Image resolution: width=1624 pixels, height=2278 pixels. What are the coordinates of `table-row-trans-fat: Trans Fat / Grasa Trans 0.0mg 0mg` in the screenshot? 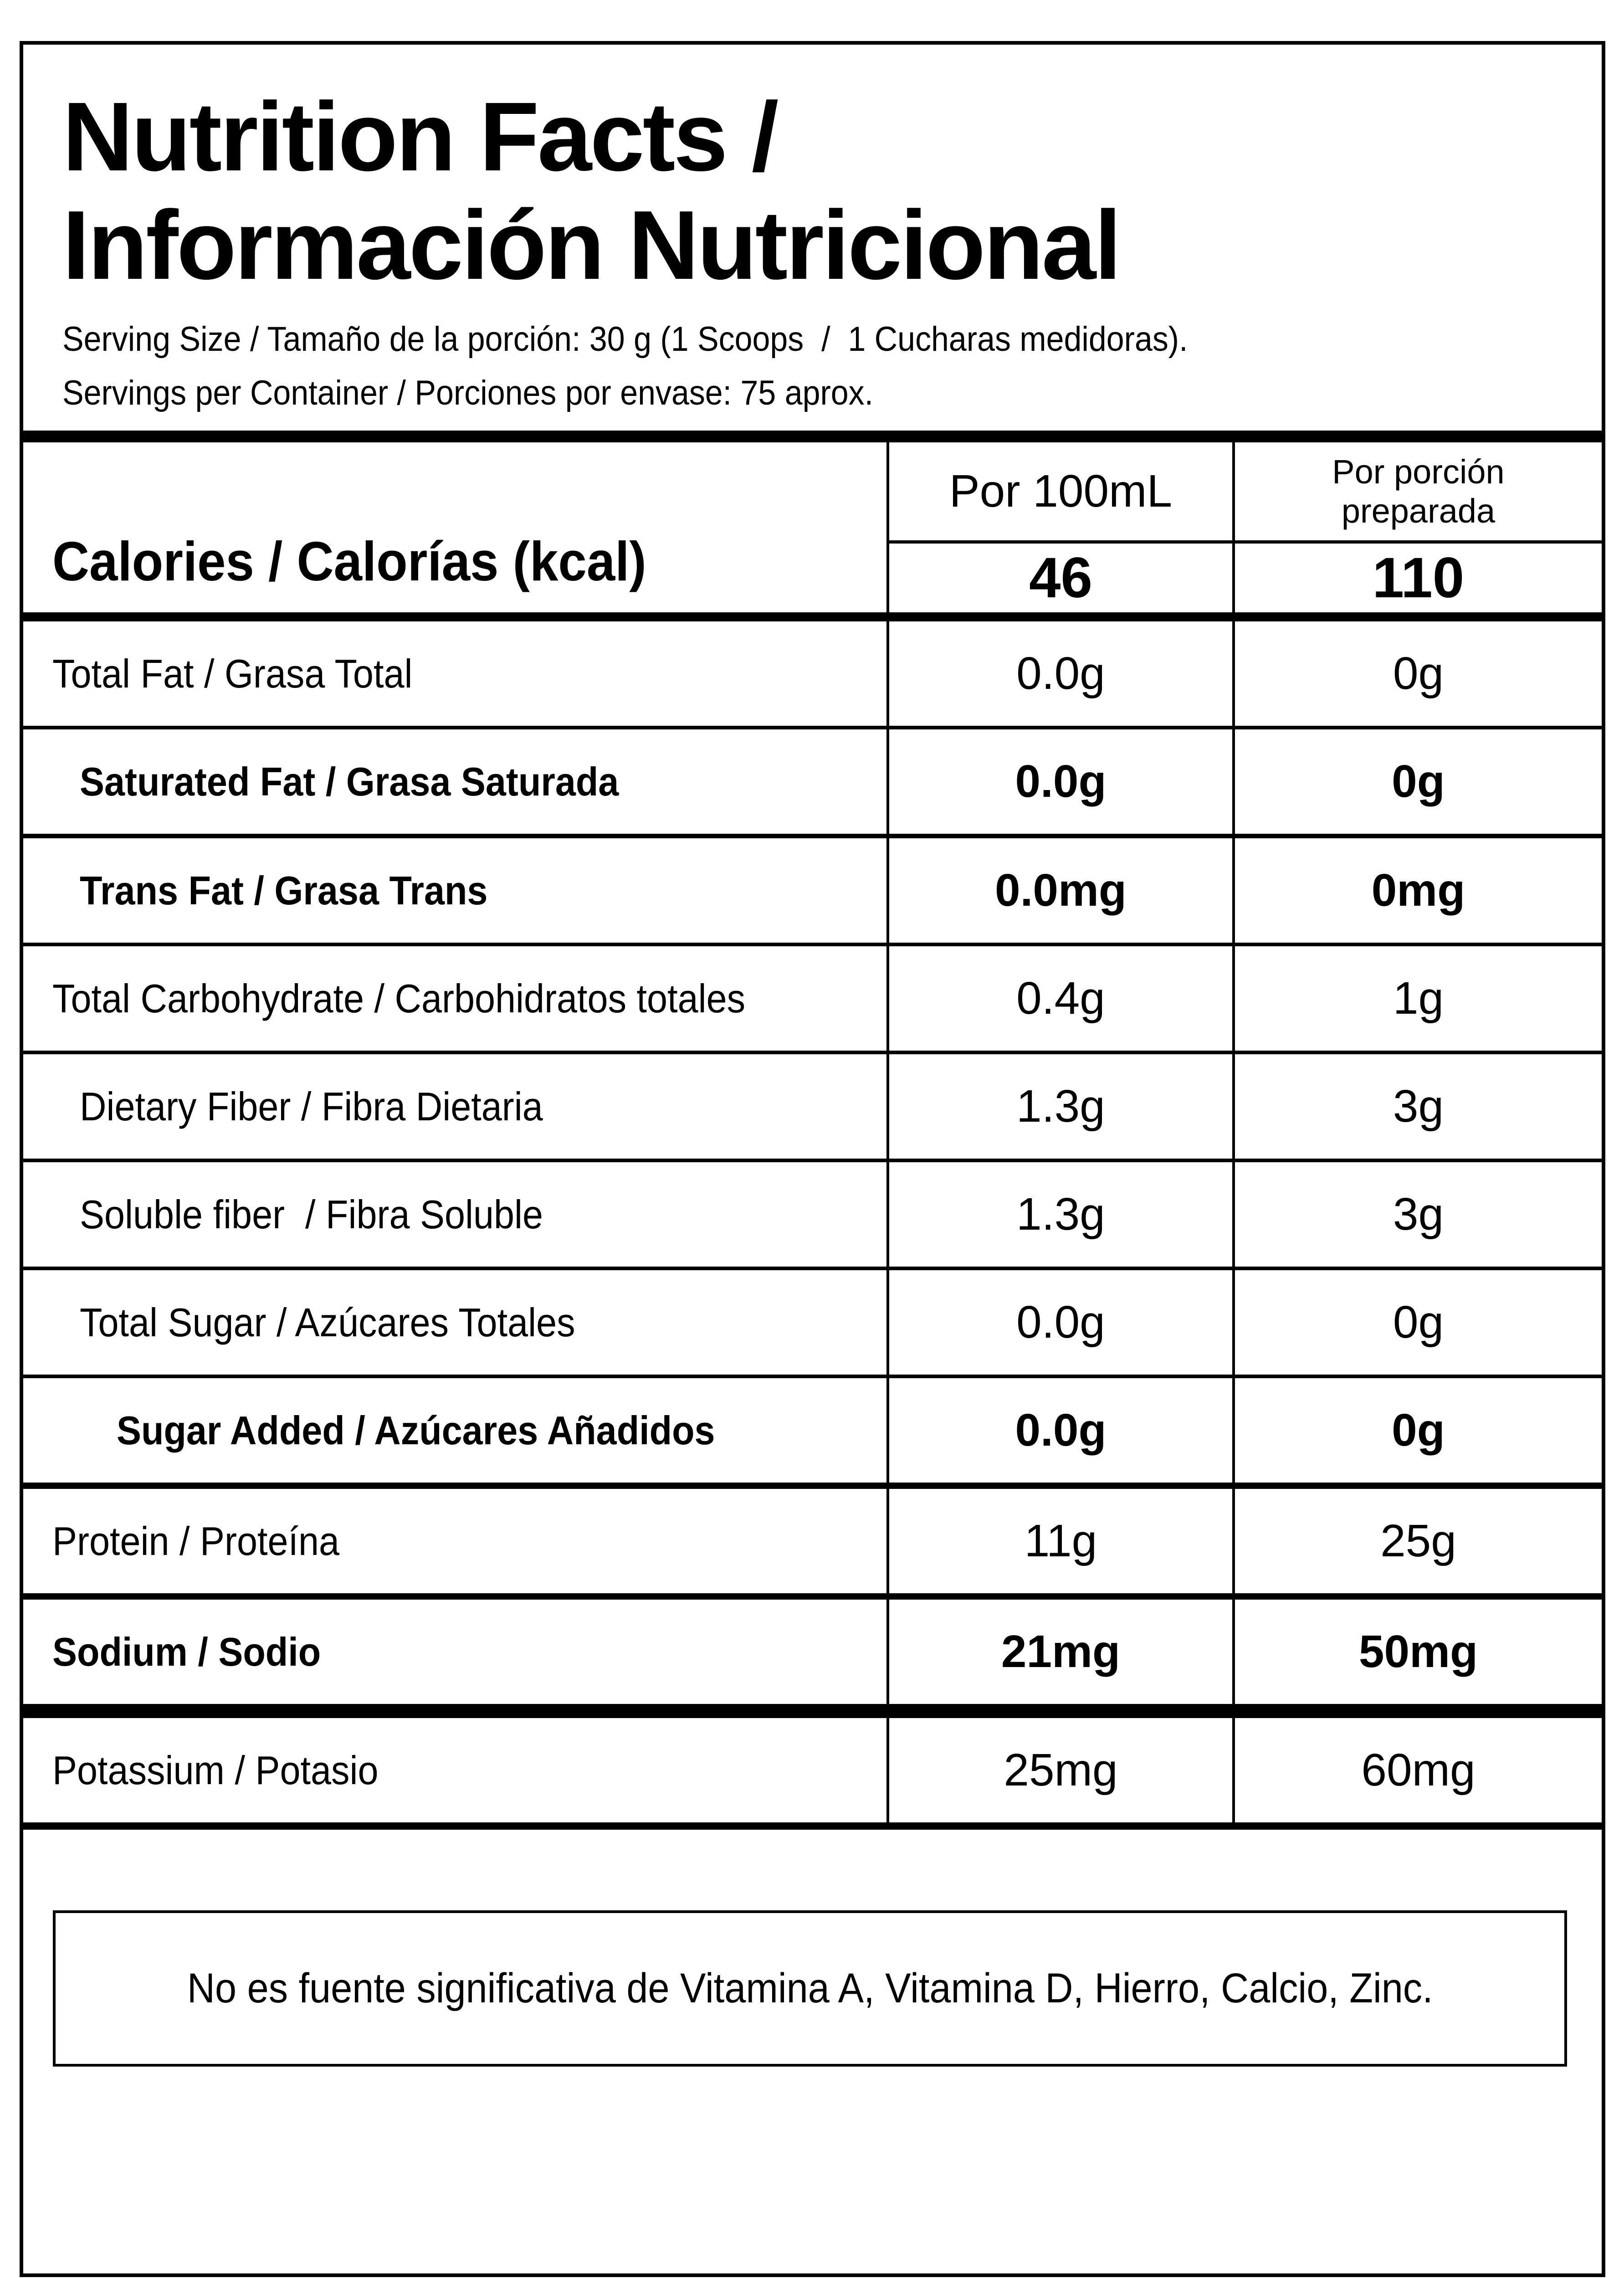 It's located at (812, 888).